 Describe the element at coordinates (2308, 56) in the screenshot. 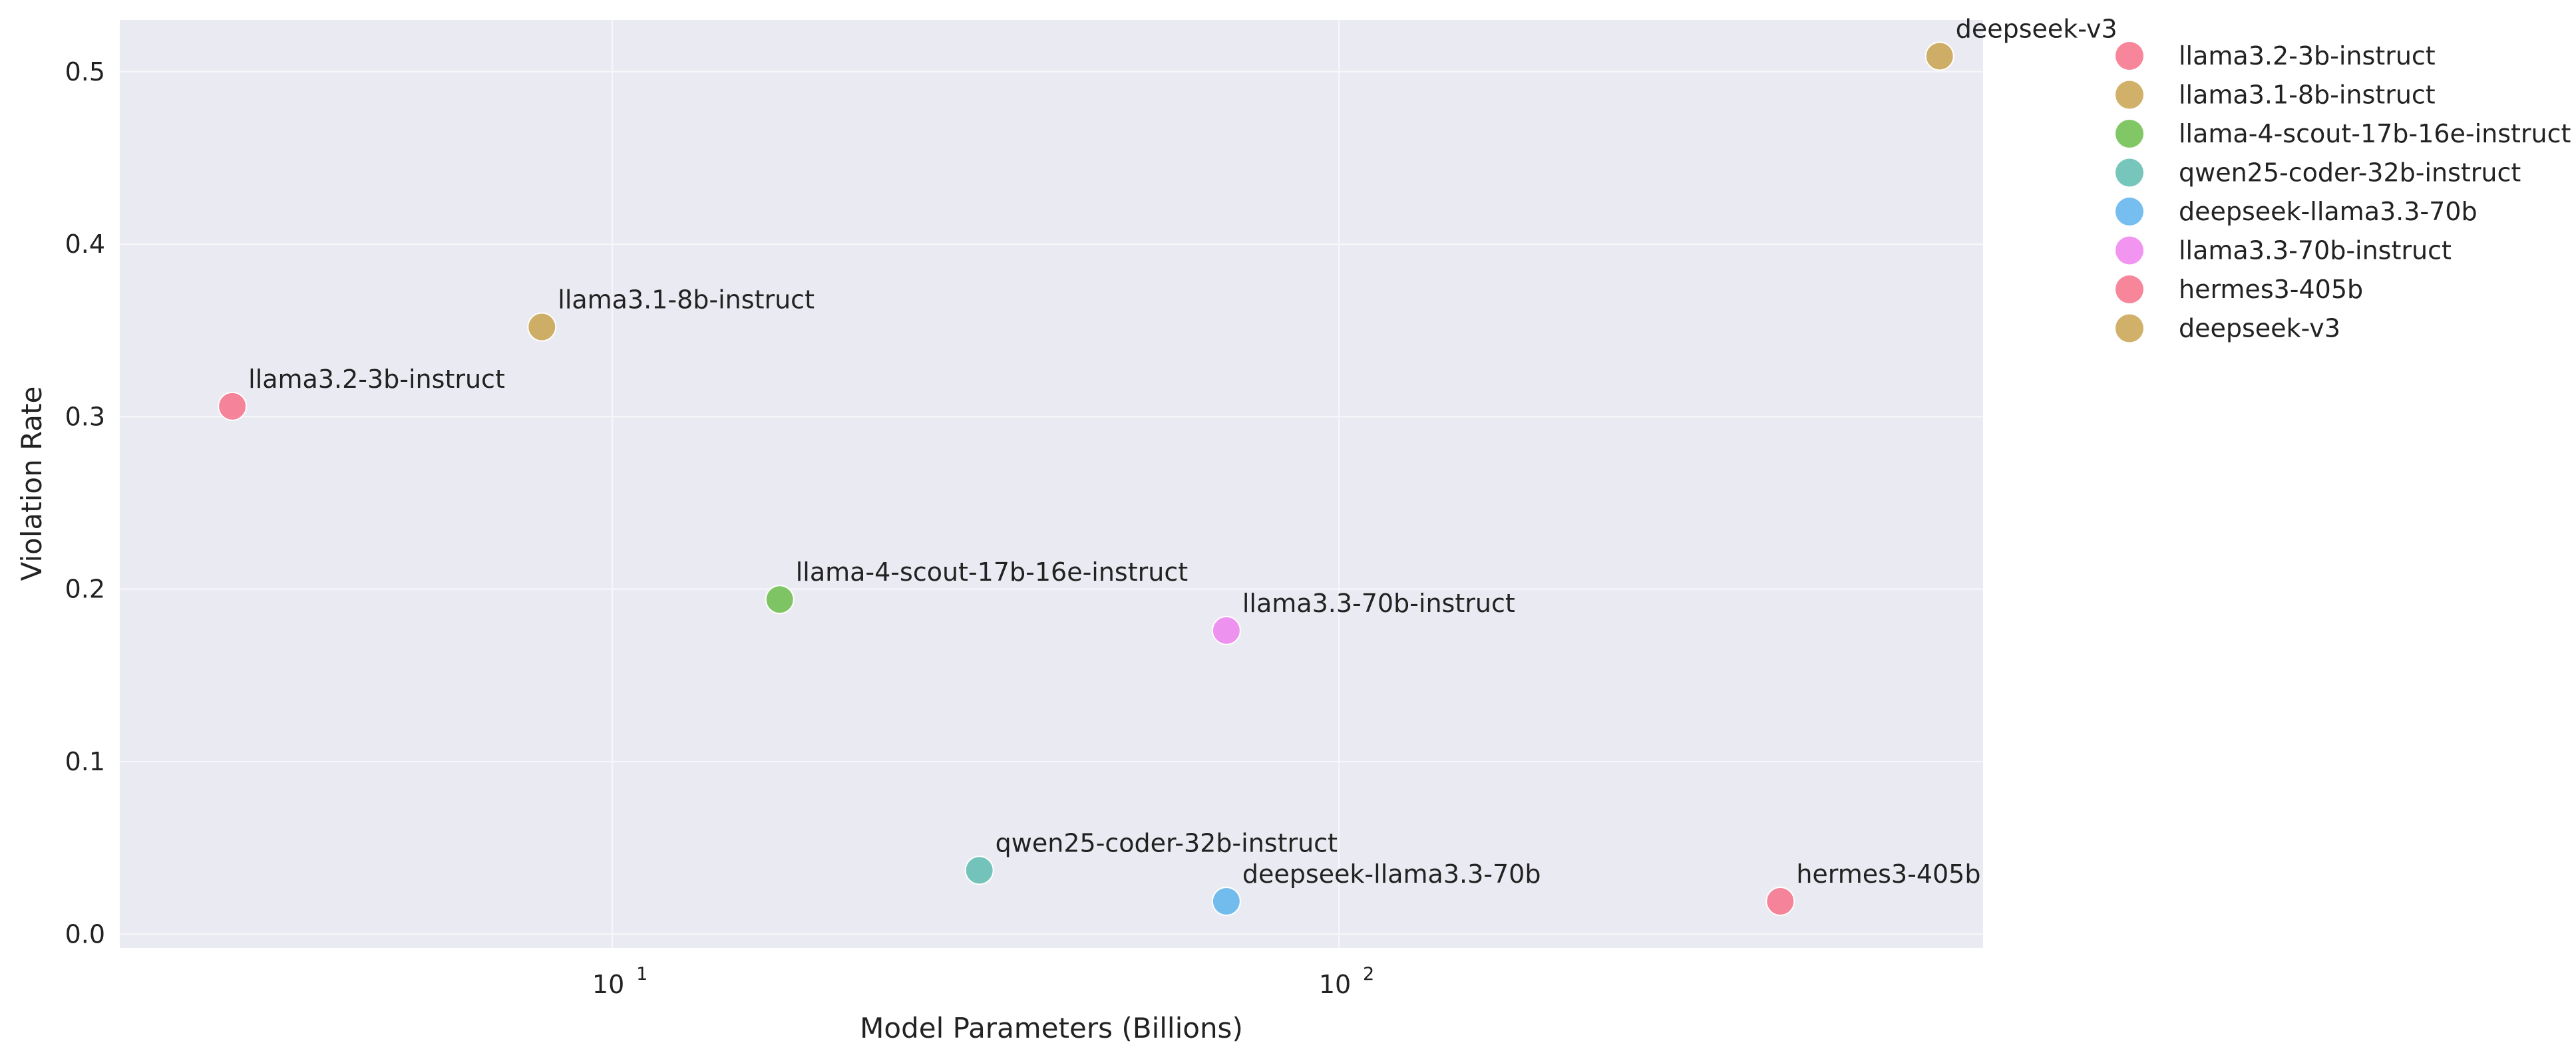

I see `legend-entry: llama3.2-3b-instruct` at that location.